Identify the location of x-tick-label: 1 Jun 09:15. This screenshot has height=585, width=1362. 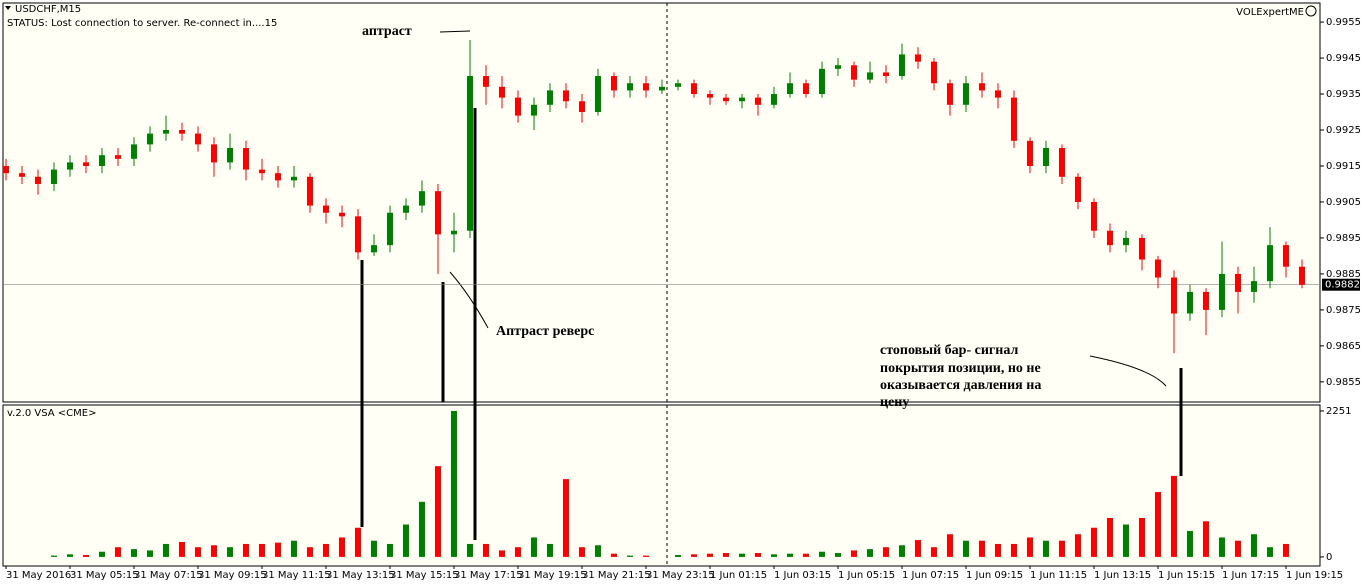
(994, 575).